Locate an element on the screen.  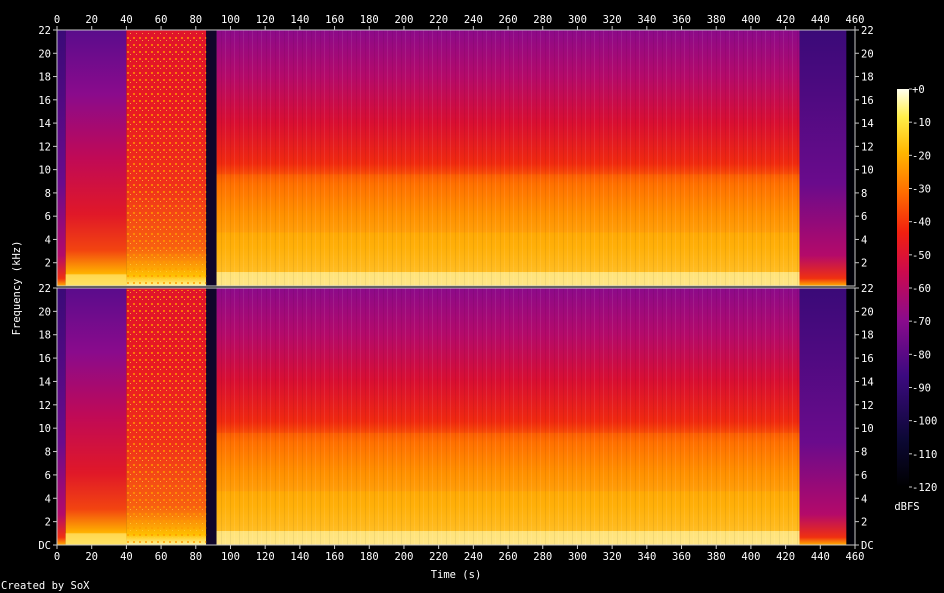
x-tick-label-top: 380 is located at coordinates (716, 20).